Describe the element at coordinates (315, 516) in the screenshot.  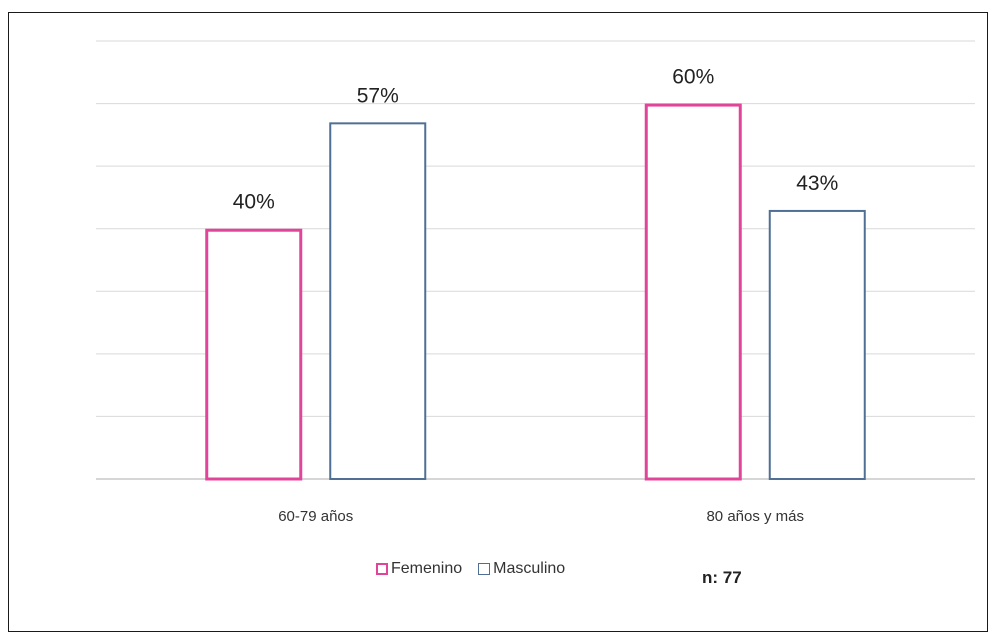
I see `x-tick-label: 60-79 años` at that location.